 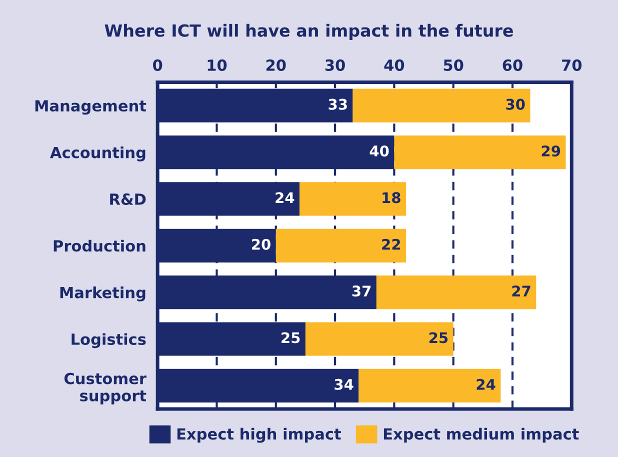 I want to click on x-tick-label: 50, so click(x=454, y=65).